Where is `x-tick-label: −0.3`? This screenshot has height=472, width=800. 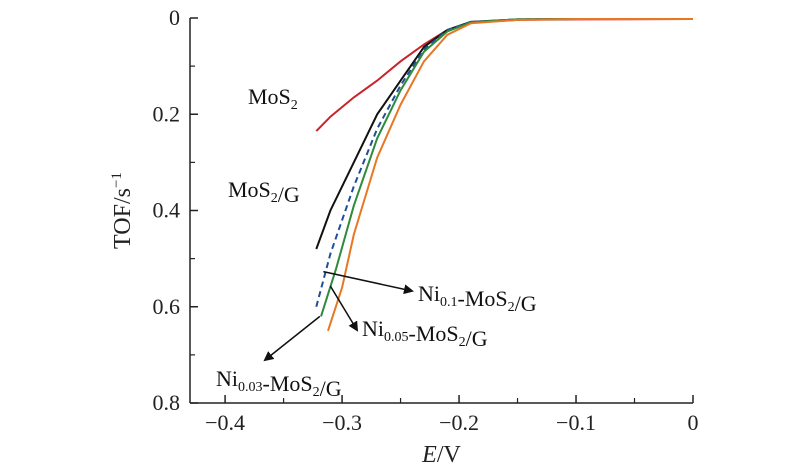
x-tick-label: −0.3 is located at coordinates (342, 422).